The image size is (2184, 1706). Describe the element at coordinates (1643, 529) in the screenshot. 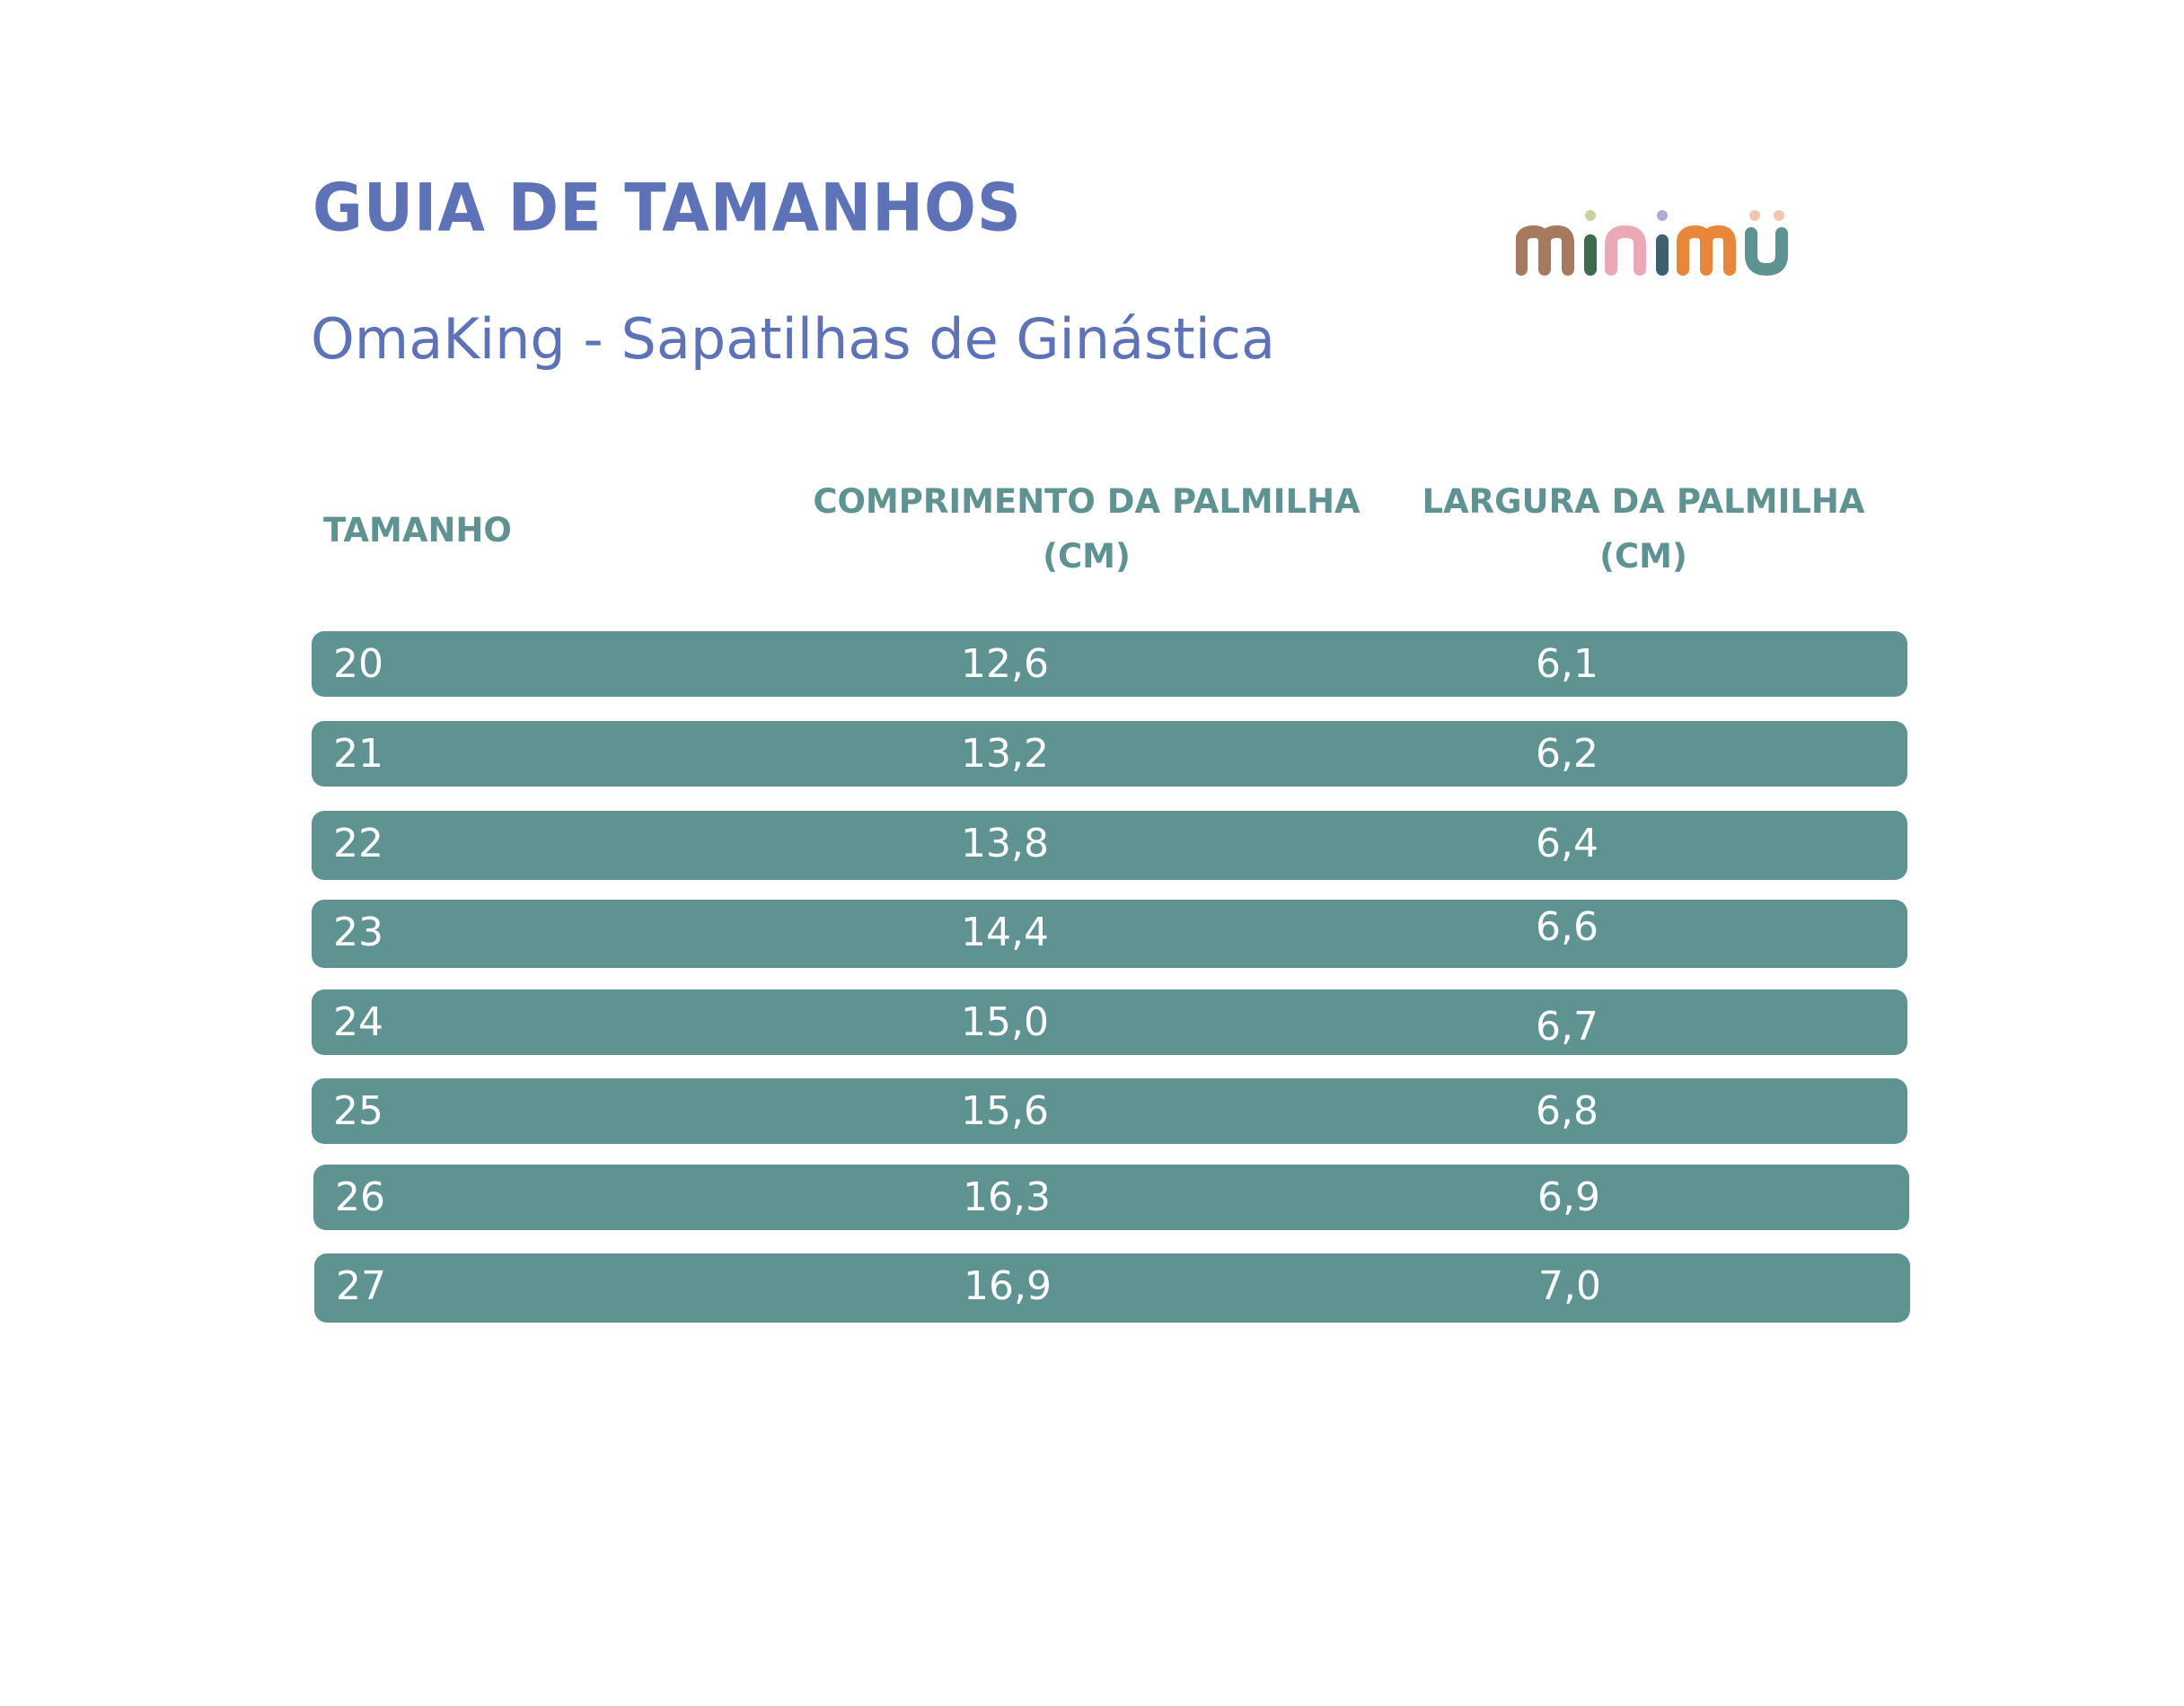

I see `column-header-width: LARGURA DA PALMILHA (CM)` at that location.